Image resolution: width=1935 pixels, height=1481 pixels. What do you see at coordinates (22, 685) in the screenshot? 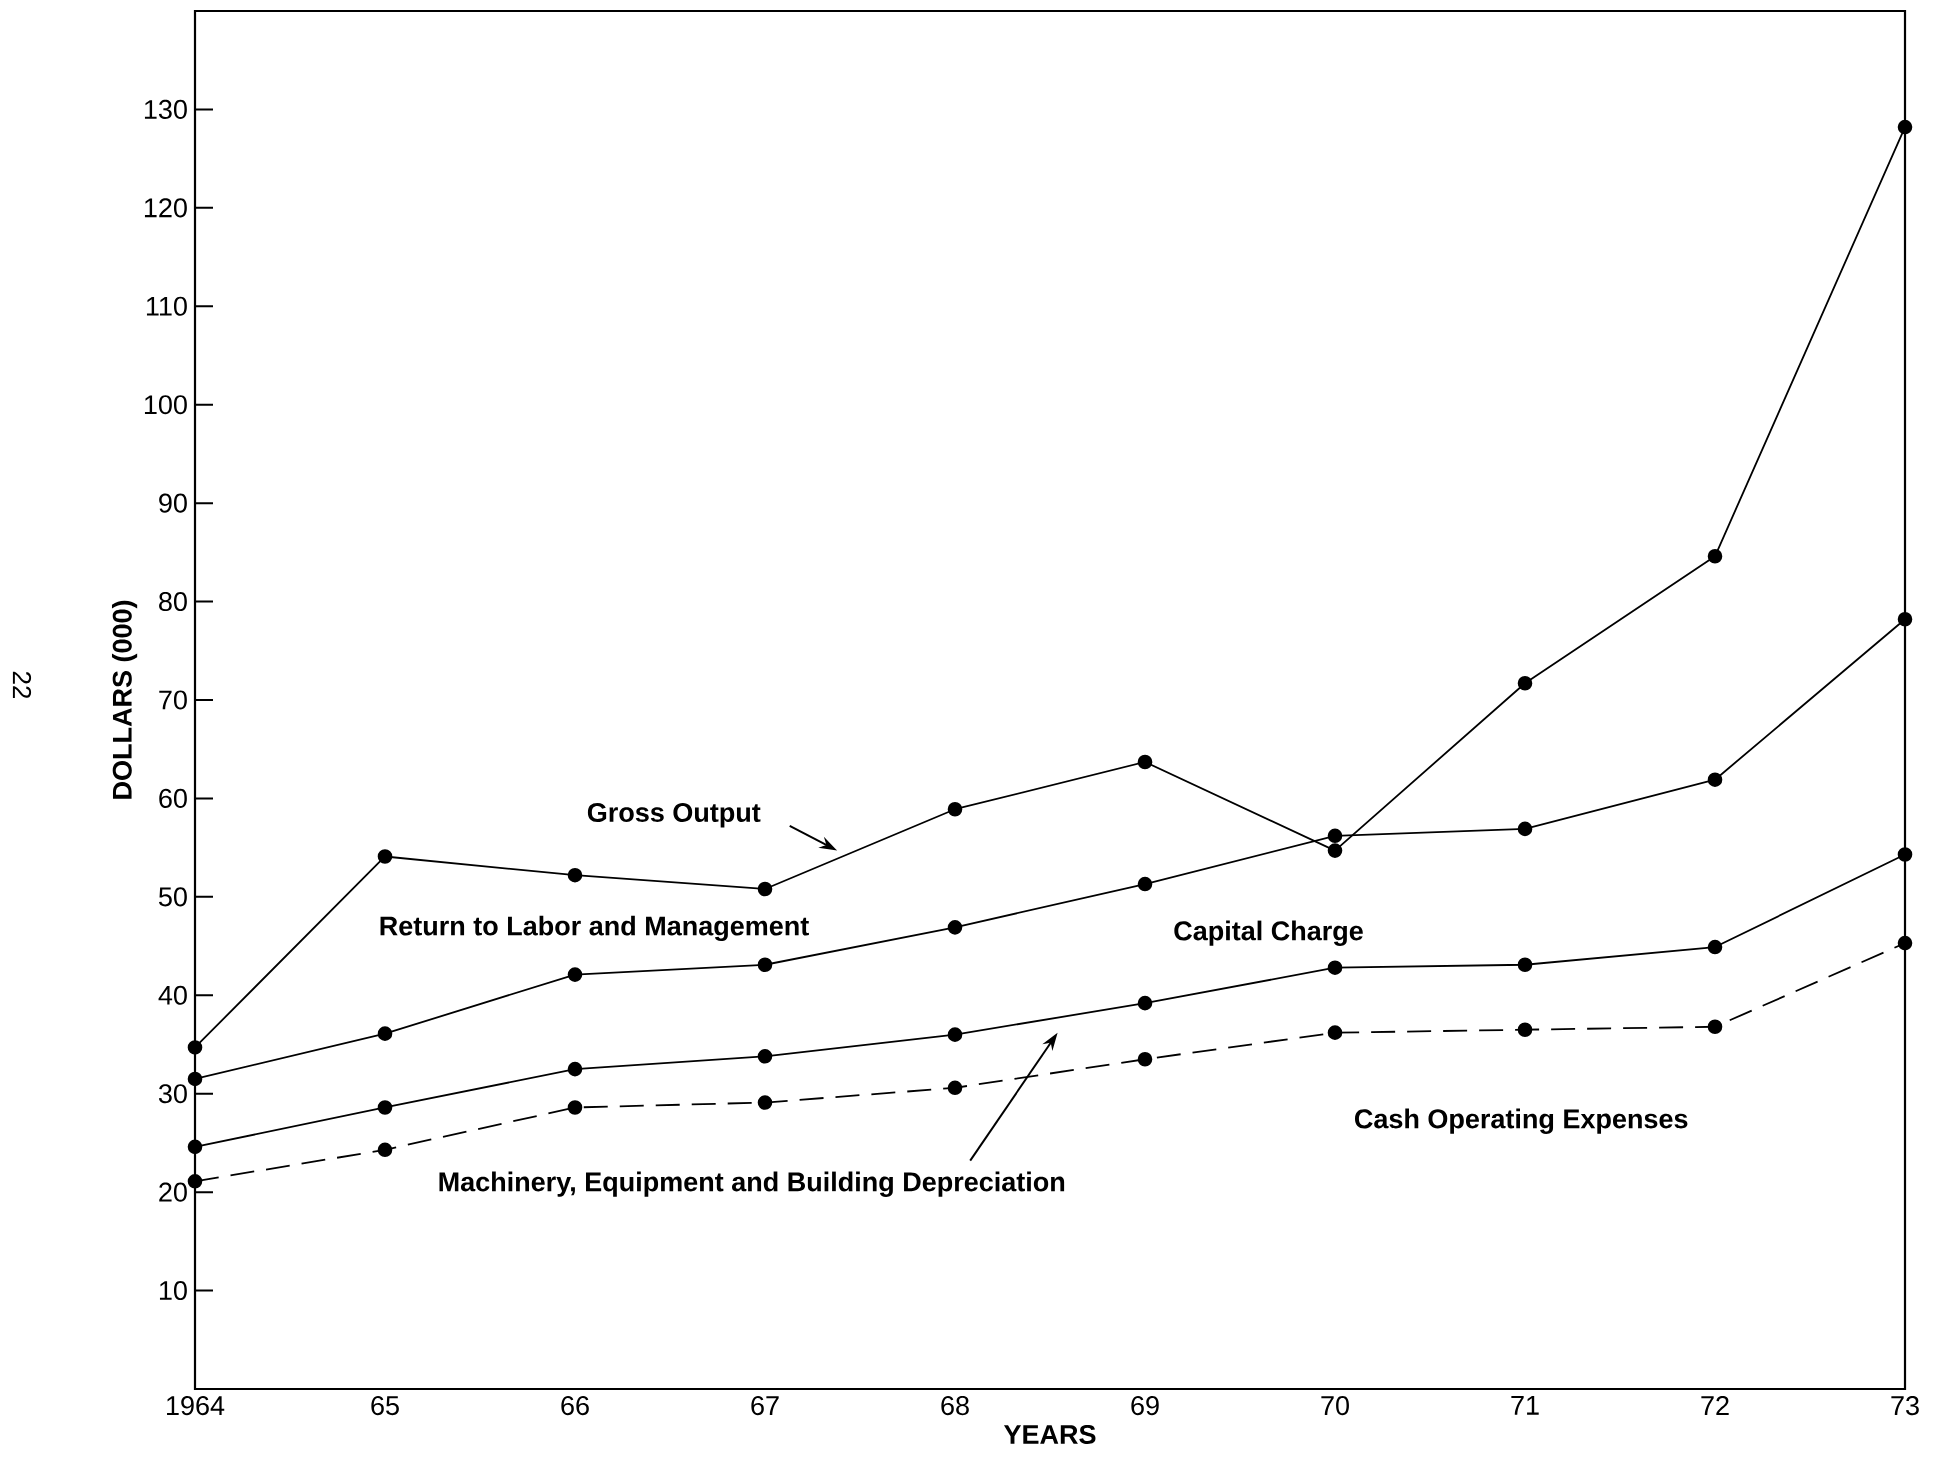
I see `text: 22` at bounding box center [22, 685].